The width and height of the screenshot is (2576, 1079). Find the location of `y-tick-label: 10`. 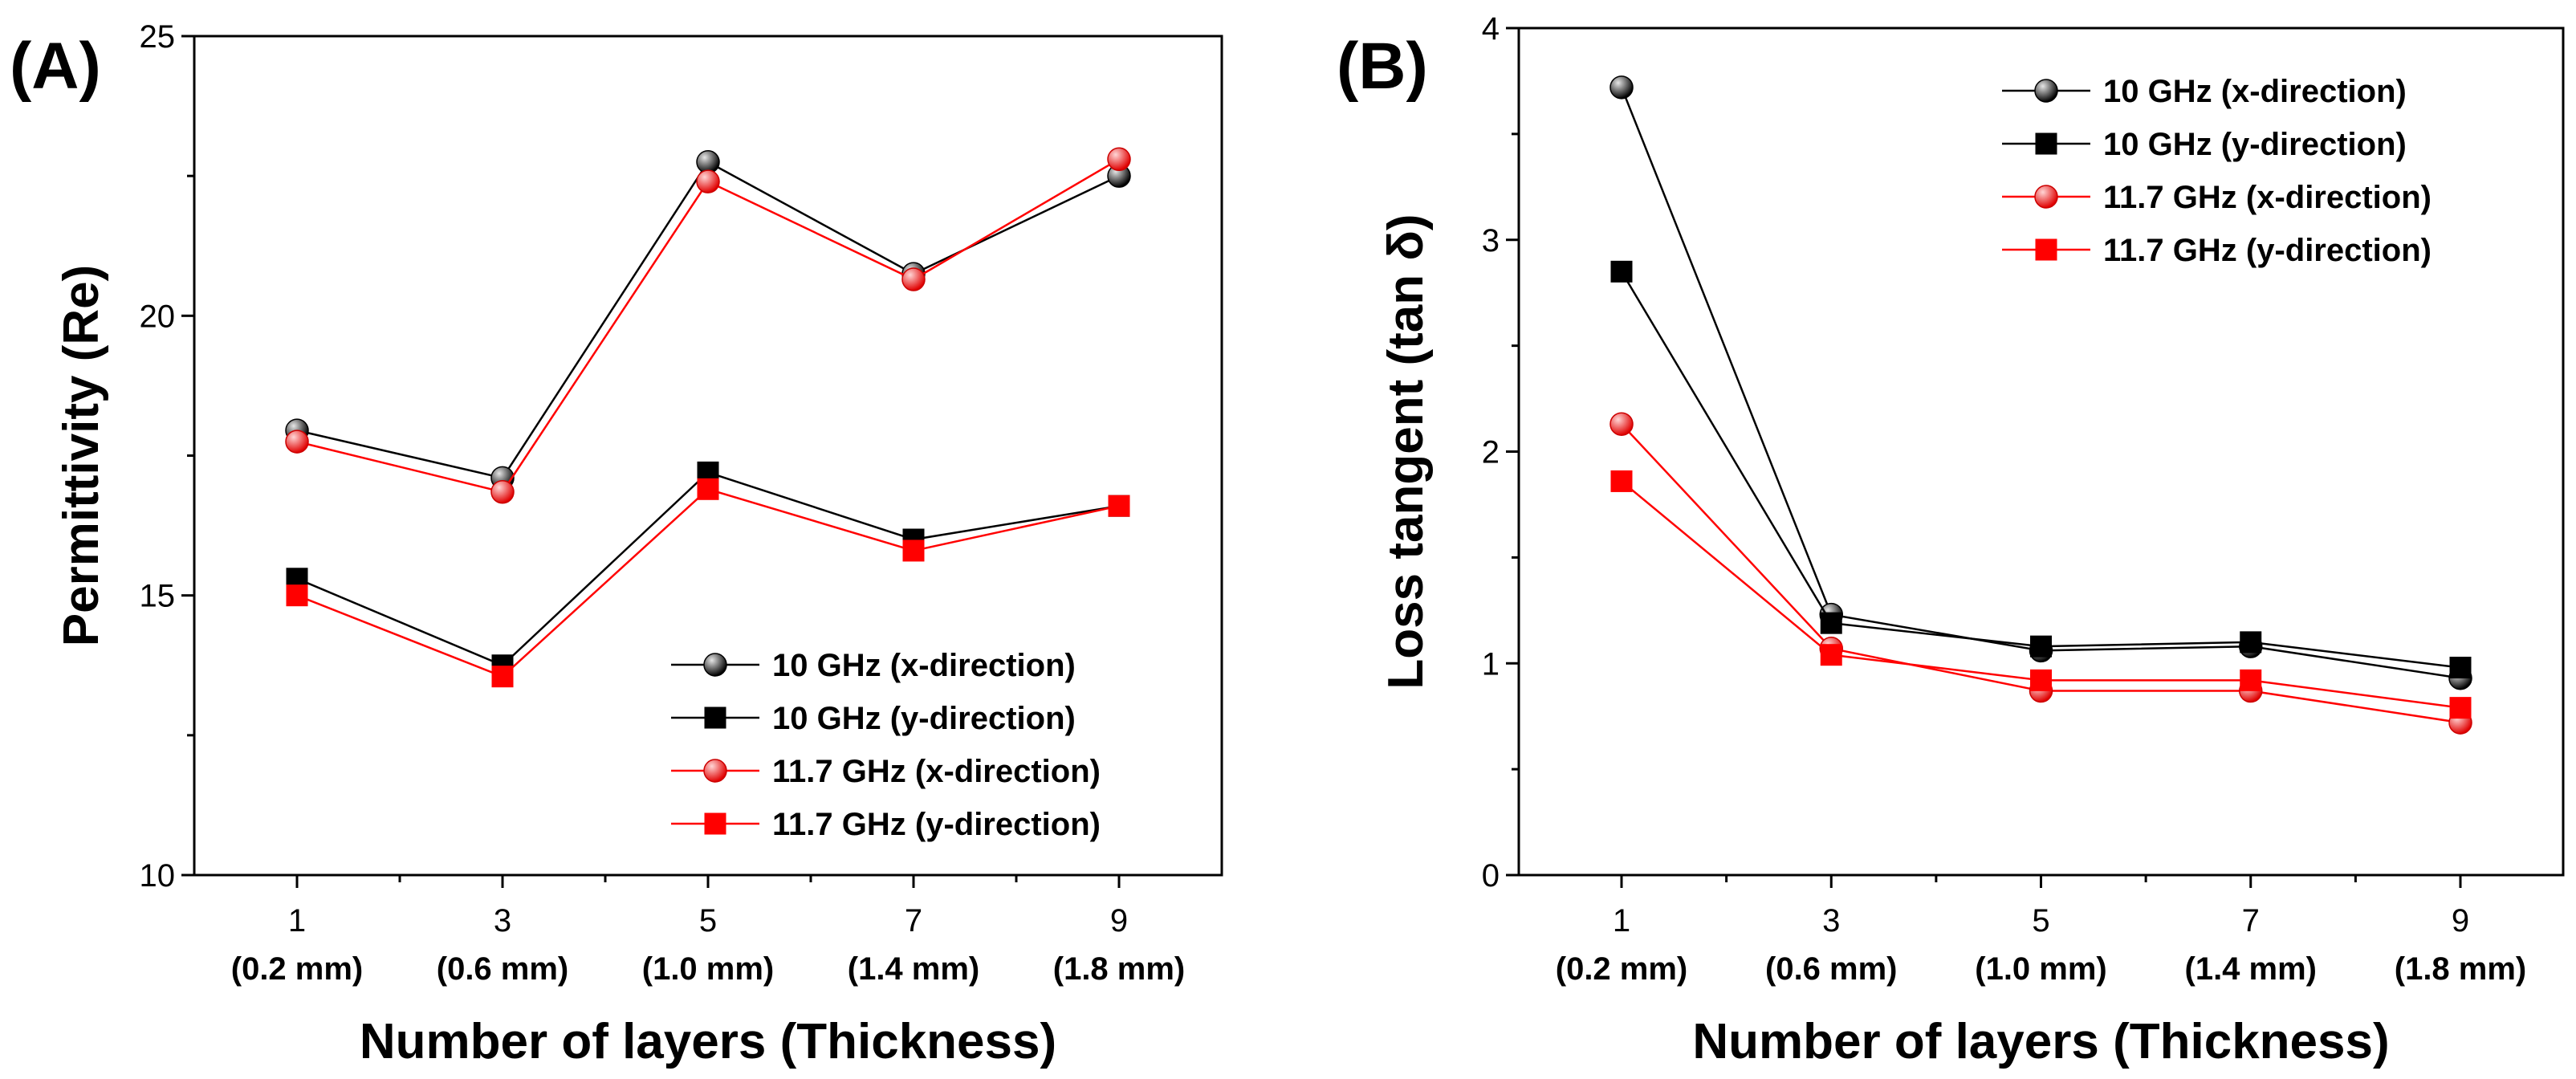

y-tick-label: 10 is located at coordinates (158, 876).